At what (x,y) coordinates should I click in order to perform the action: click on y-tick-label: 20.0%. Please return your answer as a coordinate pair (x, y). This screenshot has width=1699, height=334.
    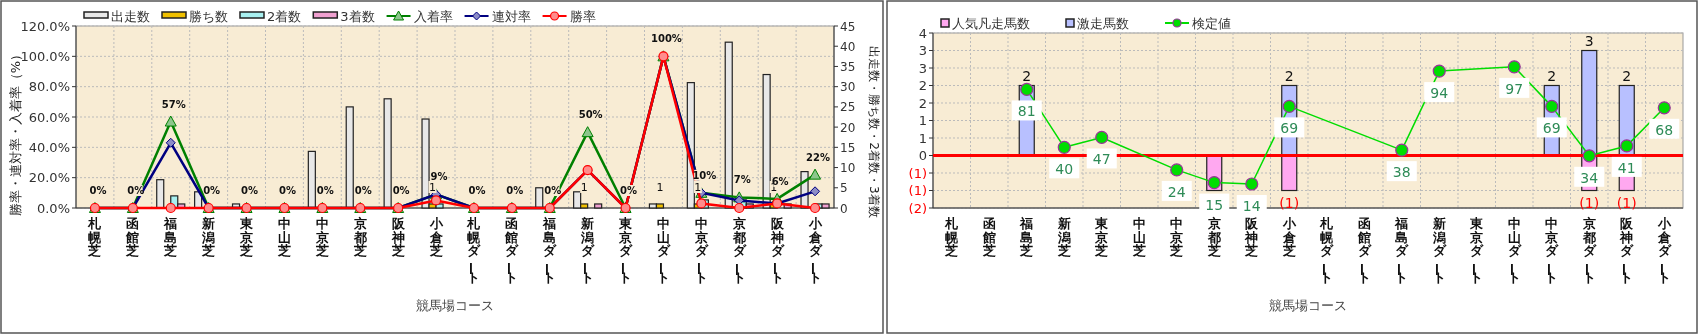
    Looking at the image, I should click on (49, 178).